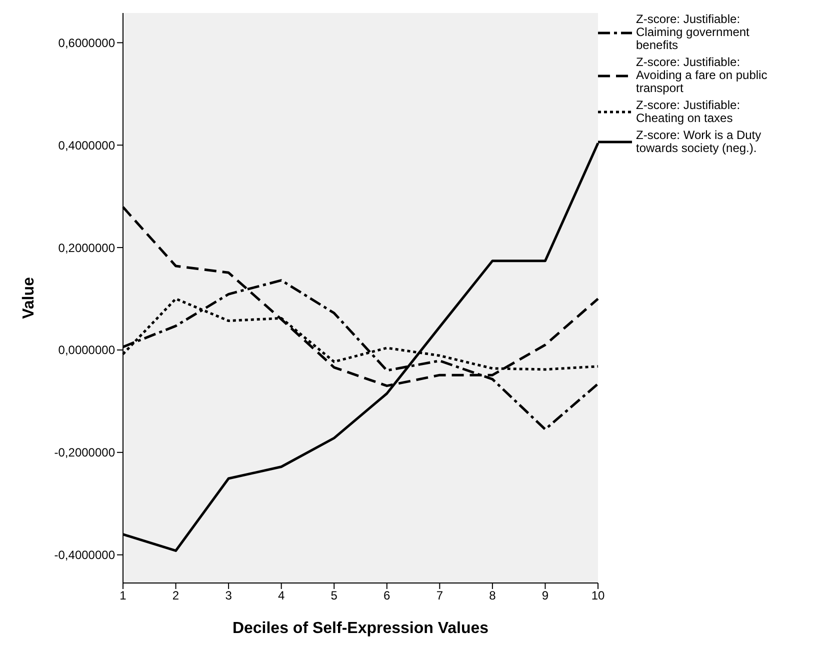 Image resolution: width=815 pixels, height=656 pixels. What do you see at coordinates (85, 555) in the screenshot?
I see `y-tick-label: -0,4000000` at bounding box center [85, 555].